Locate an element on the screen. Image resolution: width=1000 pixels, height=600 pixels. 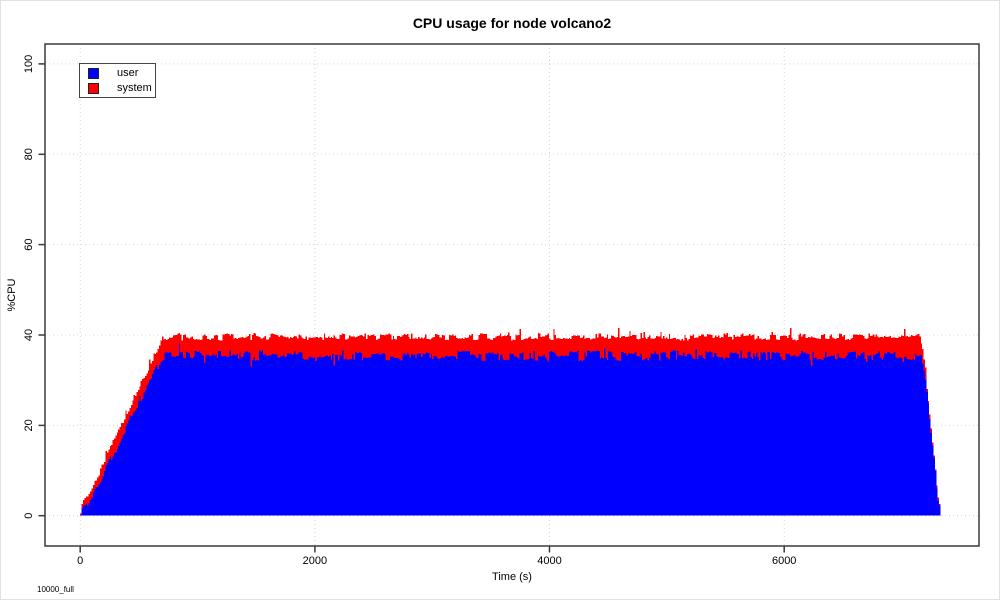
y-tick-label: 40 is located at coordinates (29, 335).